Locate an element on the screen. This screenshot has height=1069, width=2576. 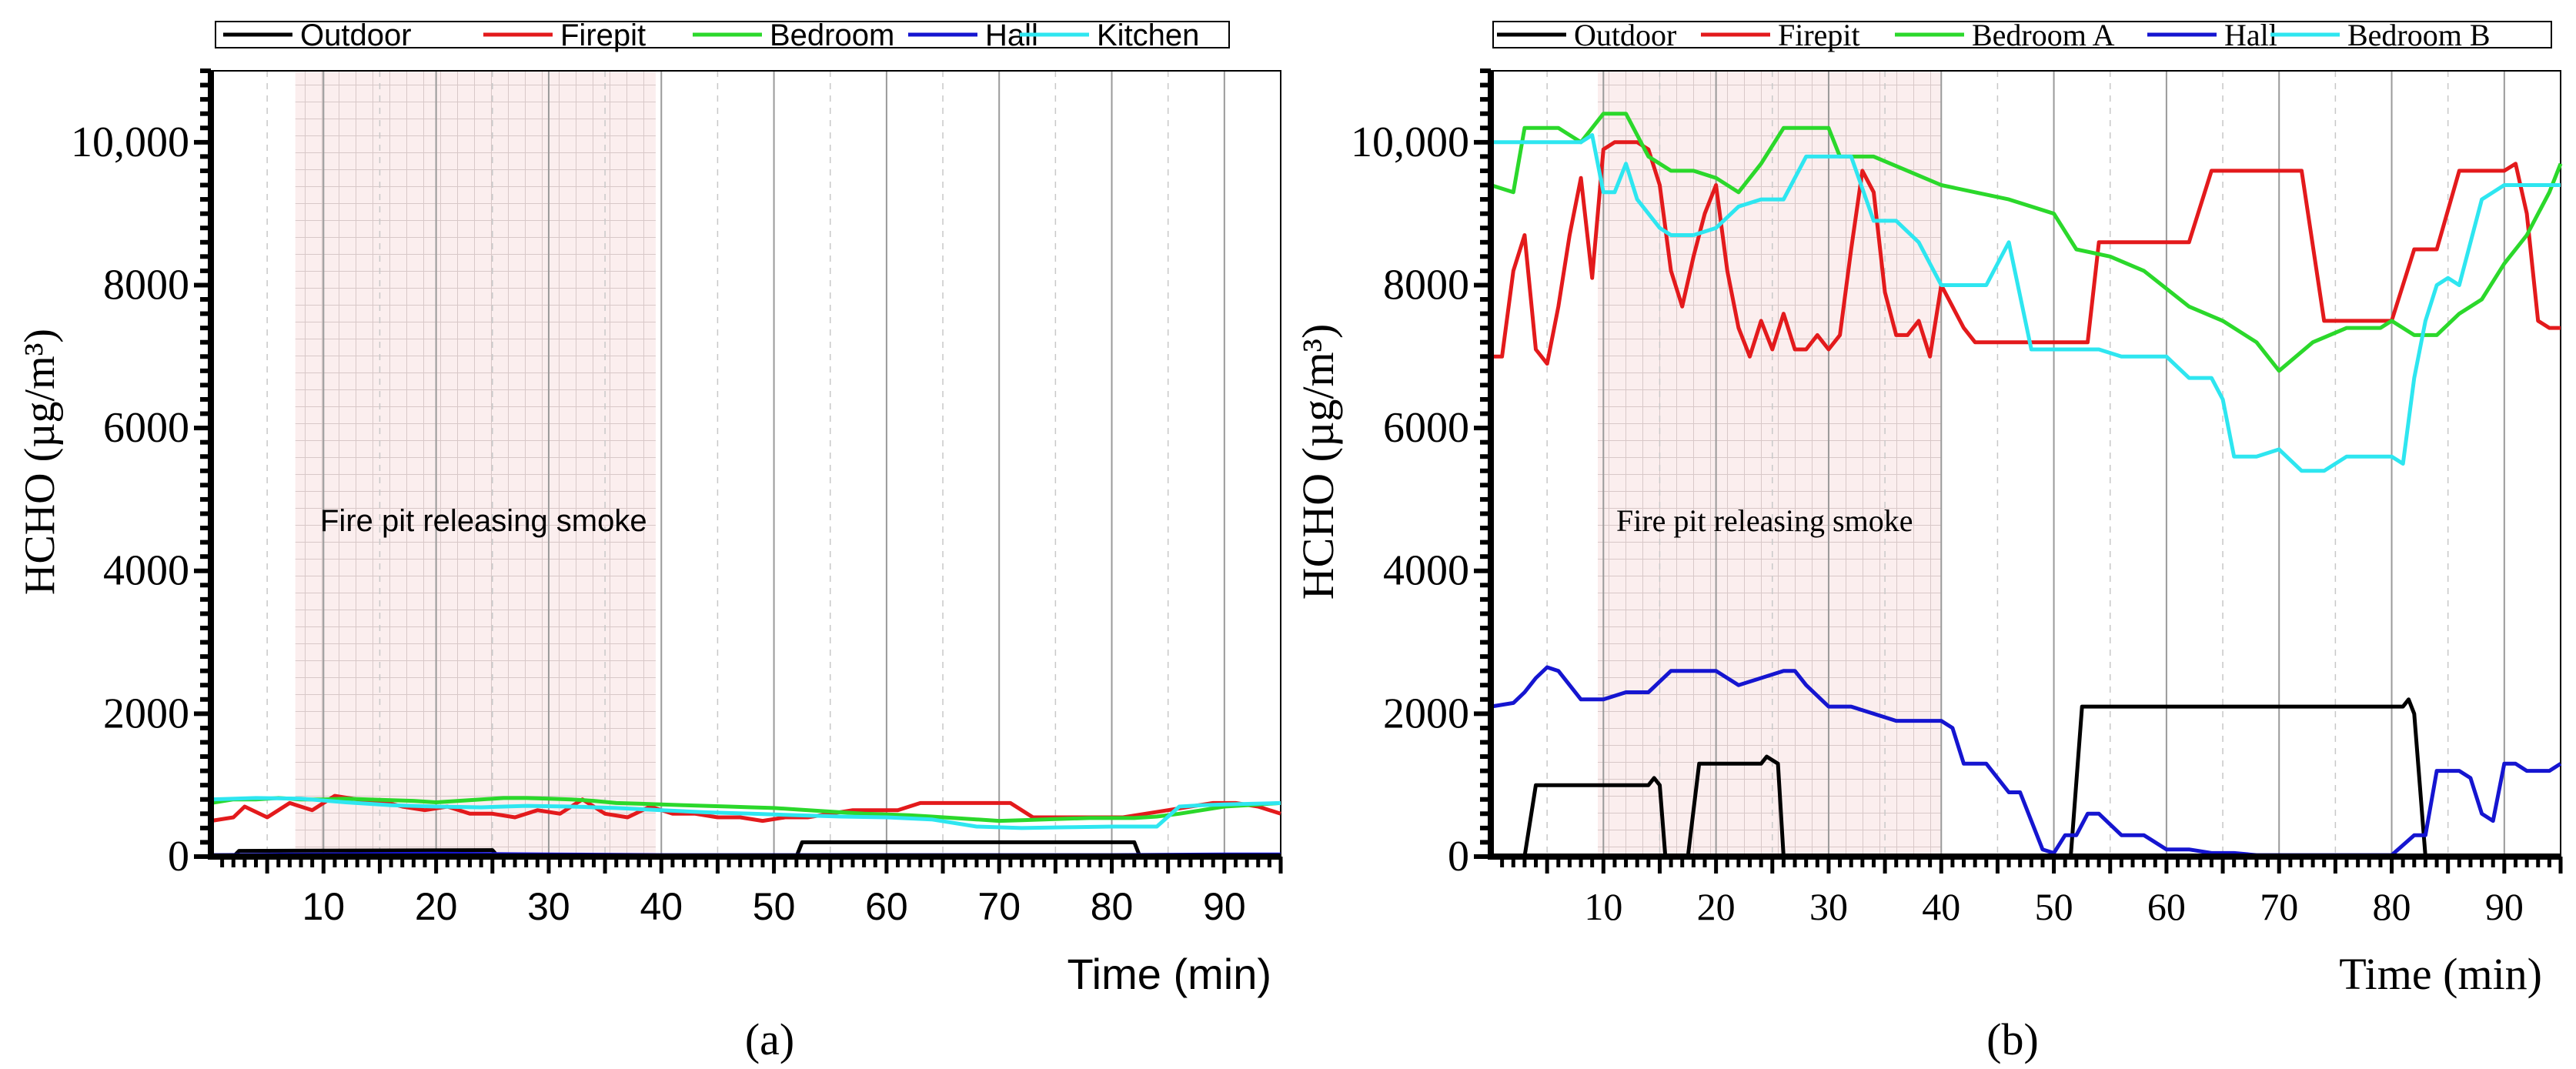
series-line-bedroom-a is located at coordinates (2027, 243).